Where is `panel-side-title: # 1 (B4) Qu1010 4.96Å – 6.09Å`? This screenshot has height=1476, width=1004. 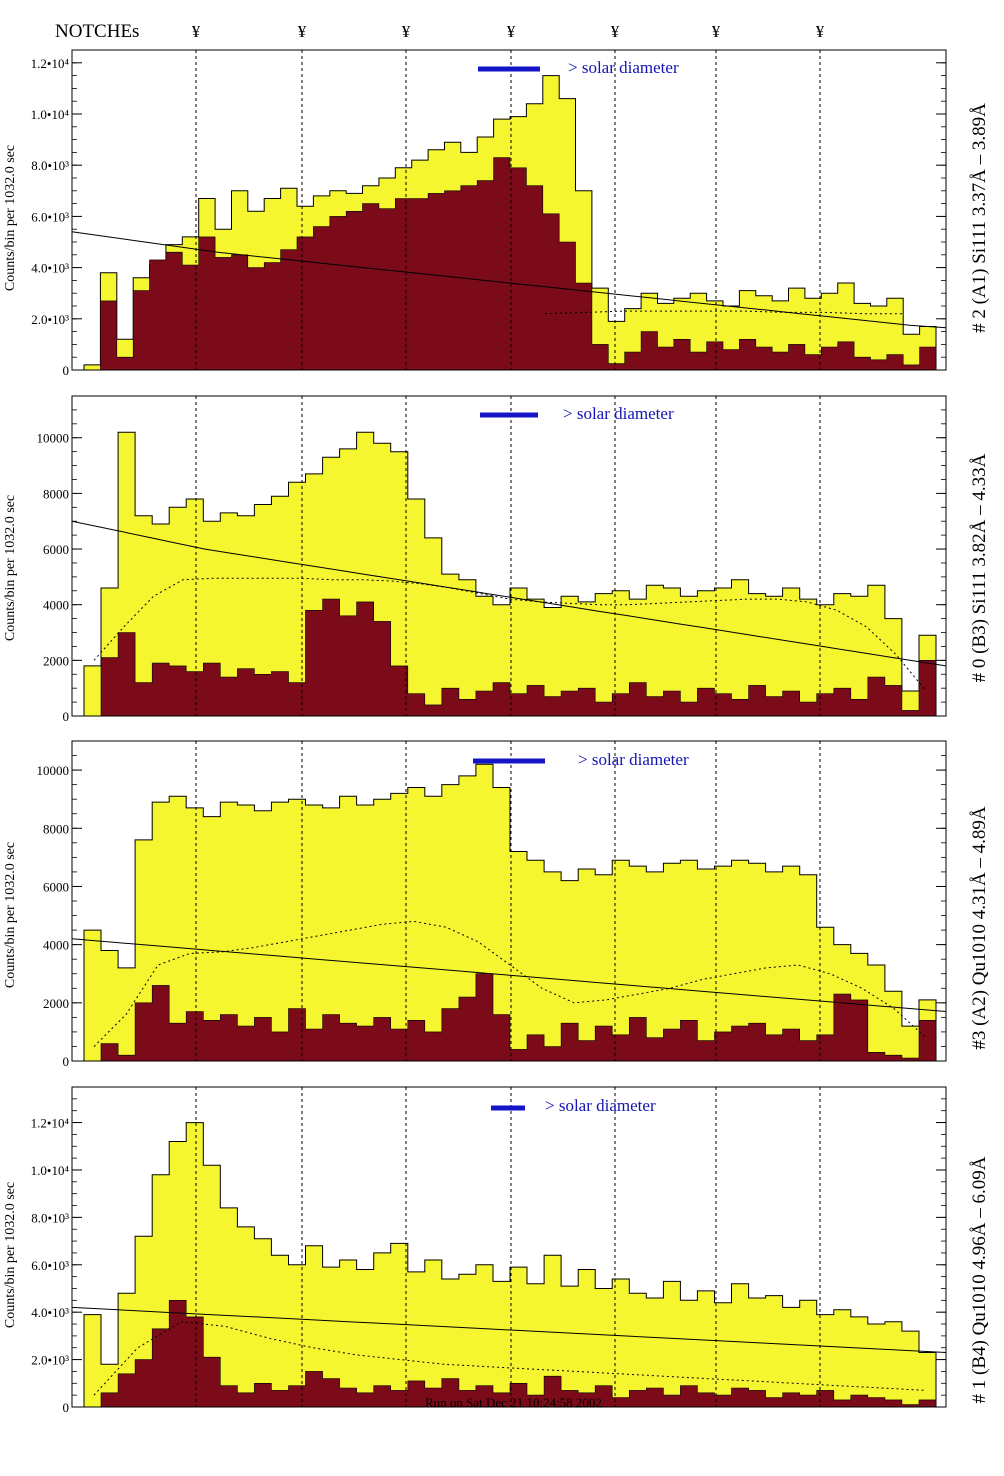 panel-side-title: # 1 (B4) Qu1010 4.96Å – 6.09Å is located at coordinates (979, 1279).